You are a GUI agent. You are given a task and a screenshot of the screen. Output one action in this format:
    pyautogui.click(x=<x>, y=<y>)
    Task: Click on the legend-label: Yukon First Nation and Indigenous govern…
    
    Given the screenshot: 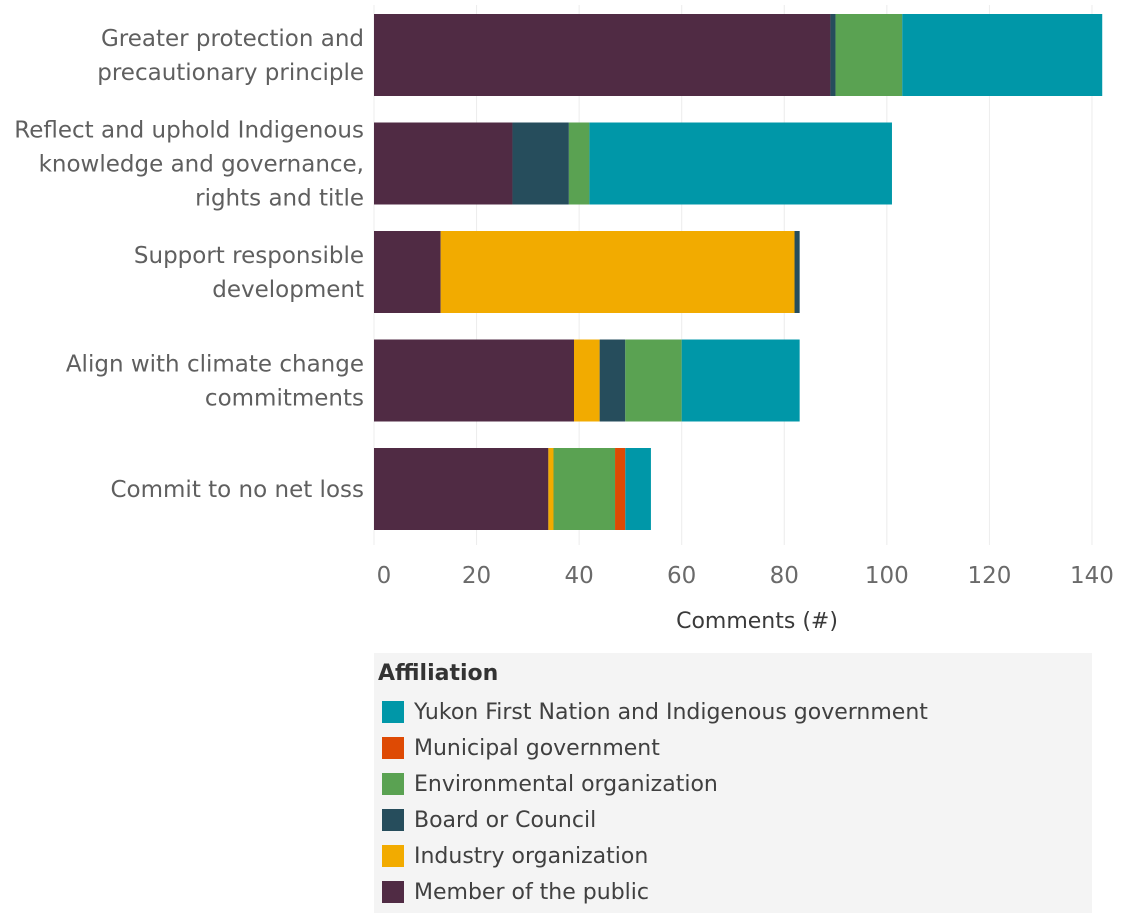 What is the action you would take?
    pyautogui.click(x=671, y=712)
    